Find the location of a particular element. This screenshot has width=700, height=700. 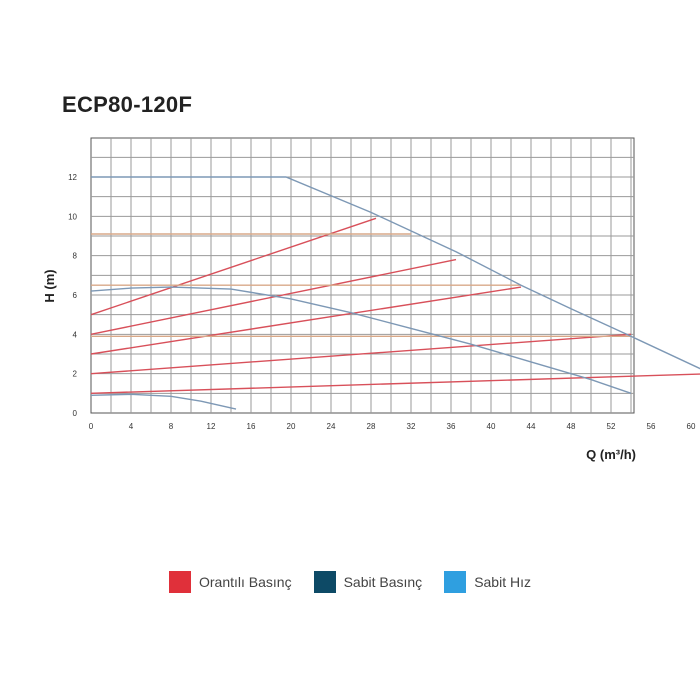

x-tick-label: 28 is located at coordinates (371, 426).